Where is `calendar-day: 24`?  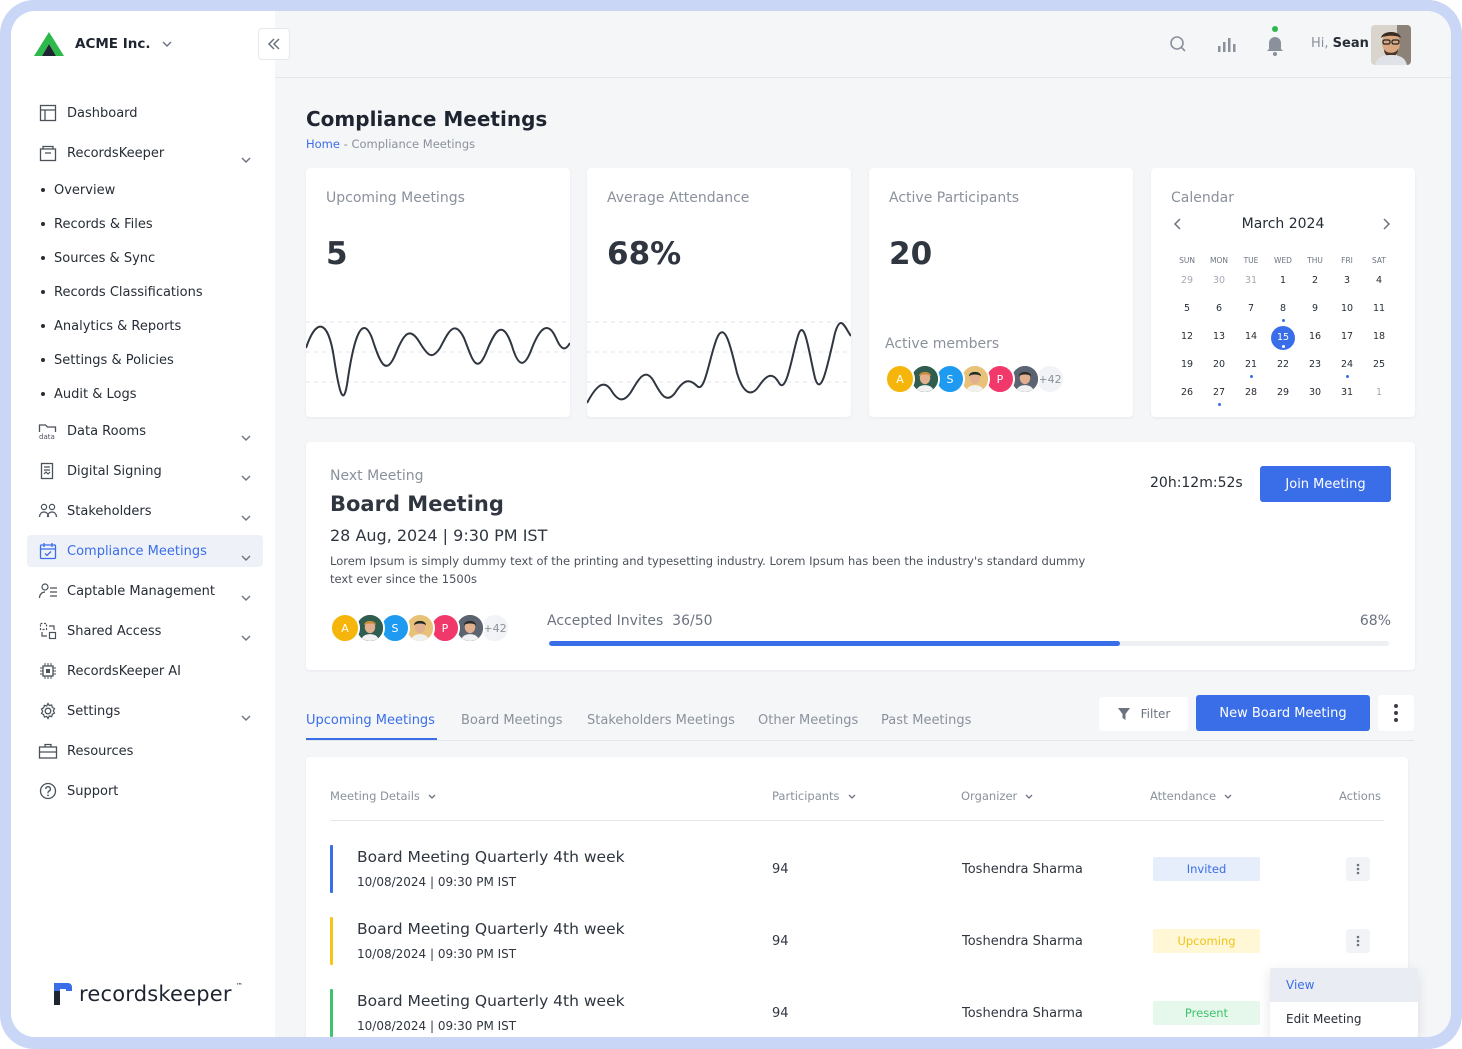 calendar-day: 24 is located at coordinates (1347, 368).